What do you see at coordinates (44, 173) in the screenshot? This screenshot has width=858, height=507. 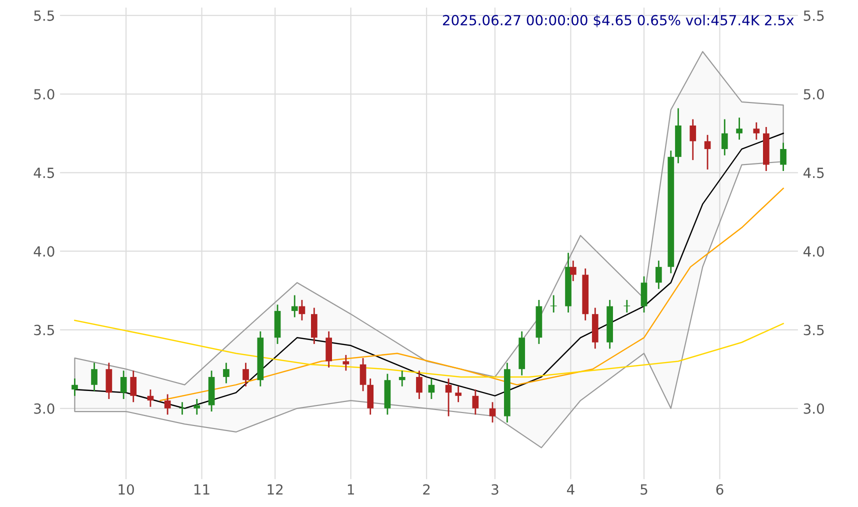 I see `y-tick-label: 4.5` at bounding box center [44, 173].